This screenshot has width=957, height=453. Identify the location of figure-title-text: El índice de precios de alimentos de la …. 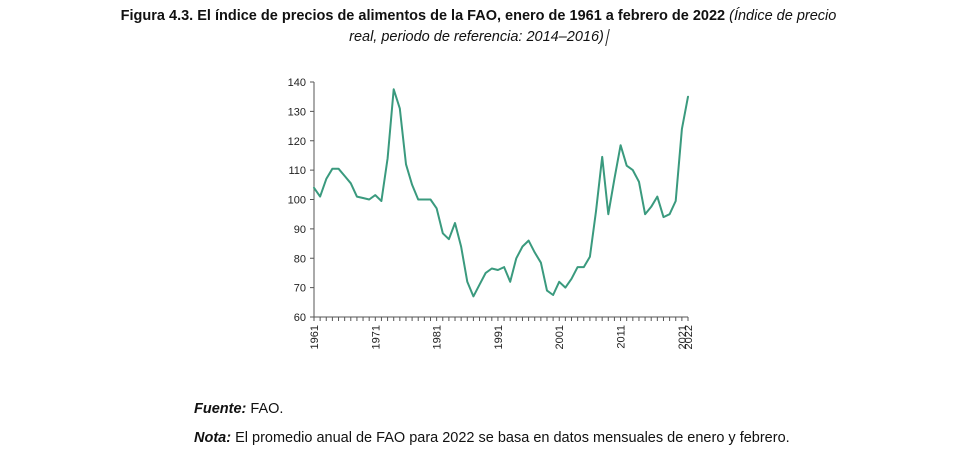
(461, 16).